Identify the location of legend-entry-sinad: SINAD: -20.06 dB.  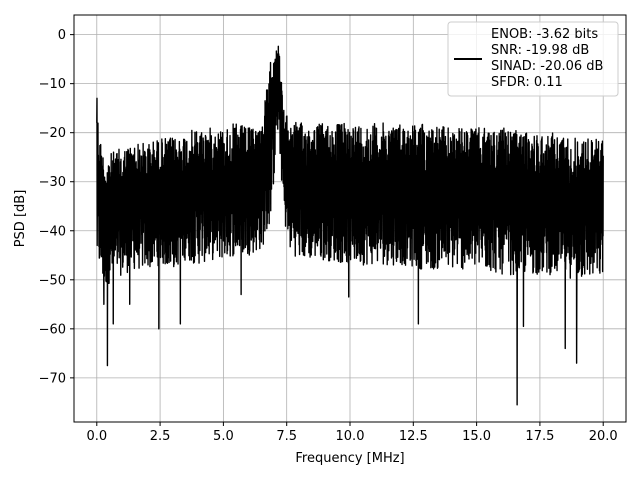
(547, 66).